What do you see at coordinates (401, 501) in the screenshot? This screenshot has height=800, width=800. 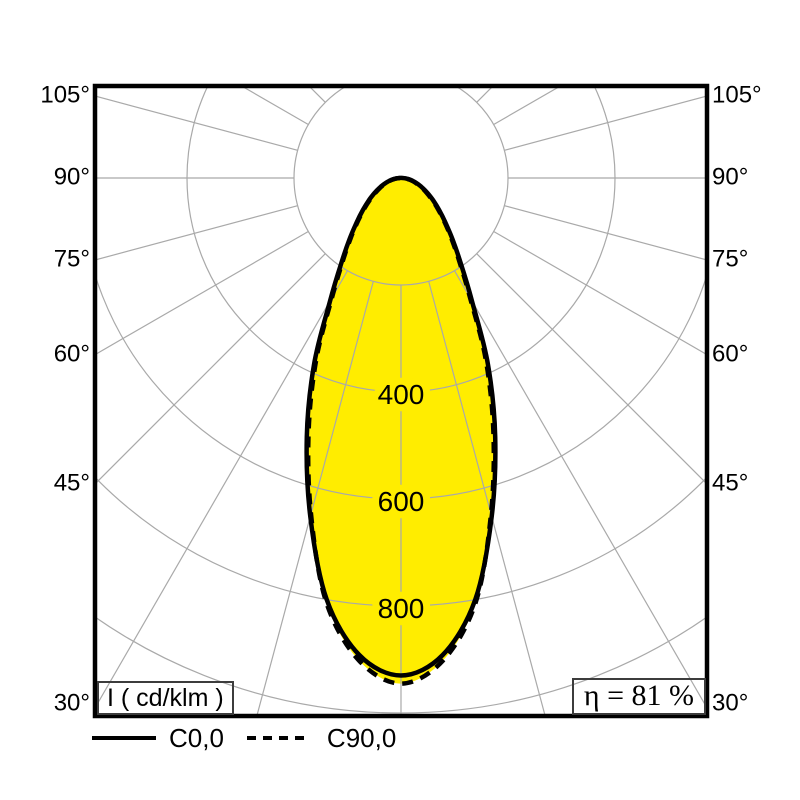 I see `ring-label-600: 600` at bounding box center [401, 501].